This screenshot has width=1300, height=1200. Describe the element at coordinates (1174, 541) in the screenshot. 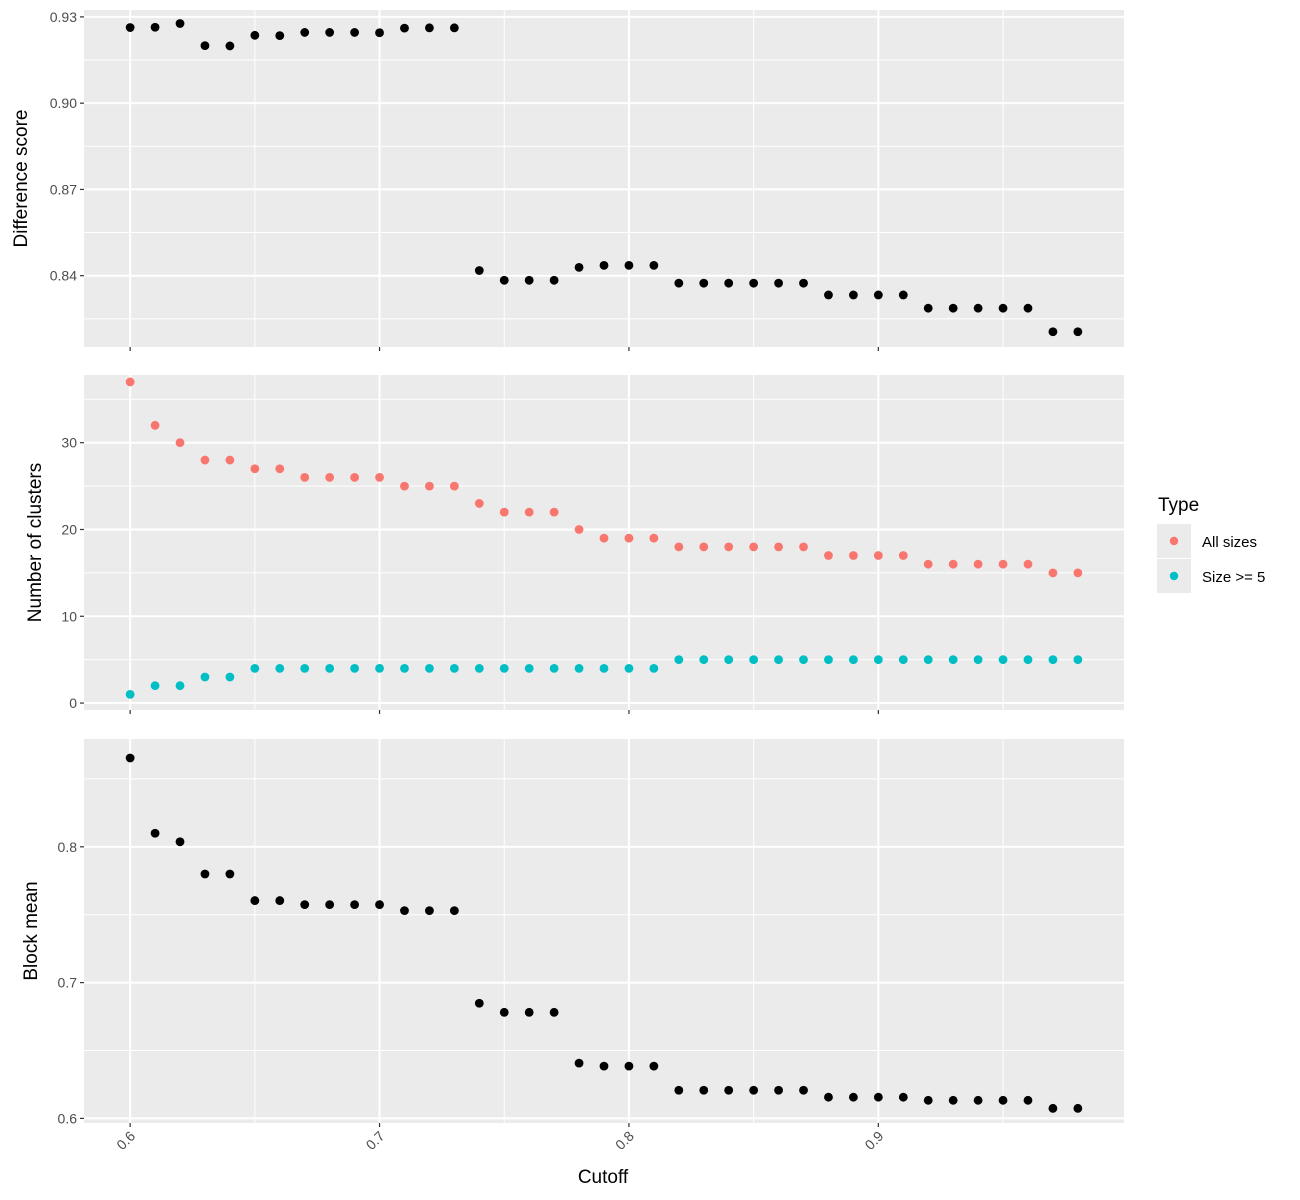

I see `legend-key-all-sizes` at that location.